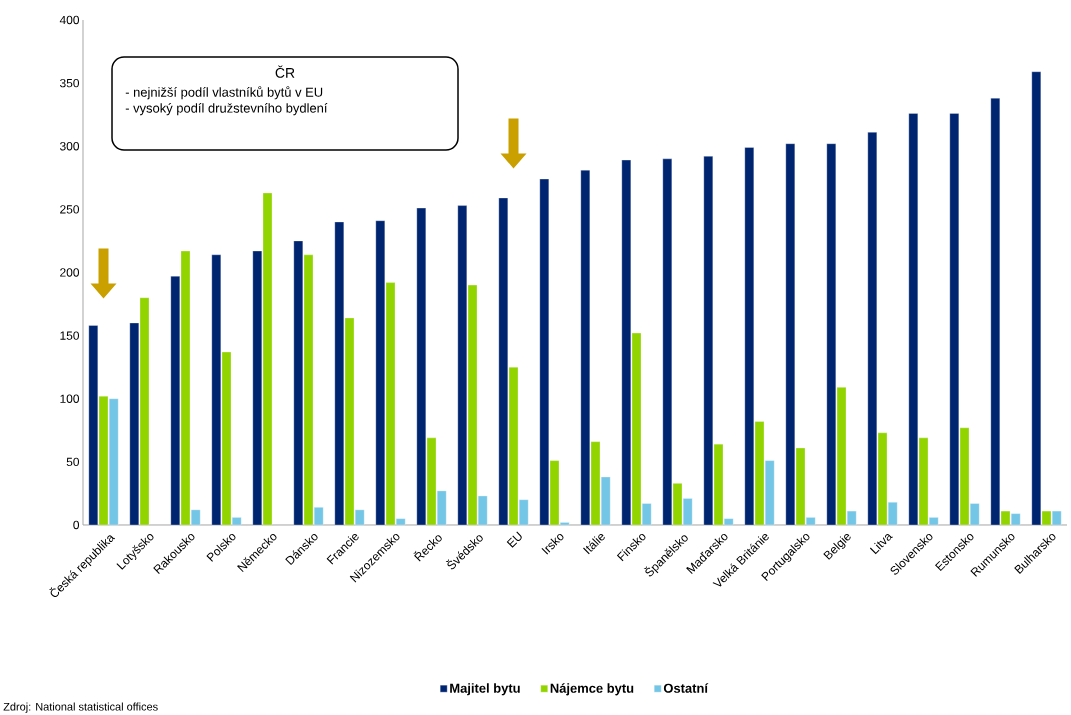  Describe the element at coordinates (69, 20) in the screenshot. I see `y-tick-label: 400` at that location.